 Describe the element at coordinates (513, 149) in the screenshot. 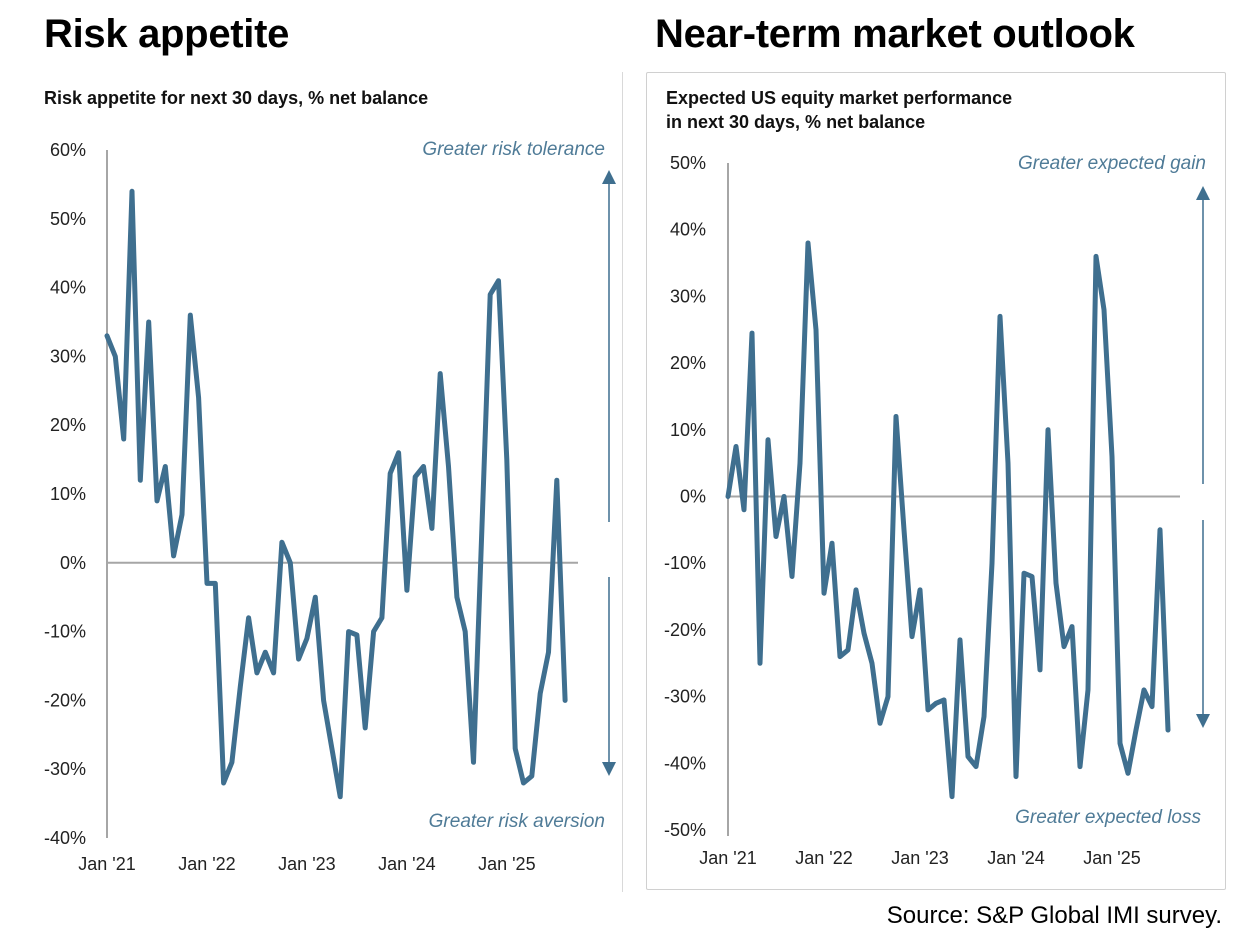

I see `annotation-top: Greater risk tolerance` at that location.